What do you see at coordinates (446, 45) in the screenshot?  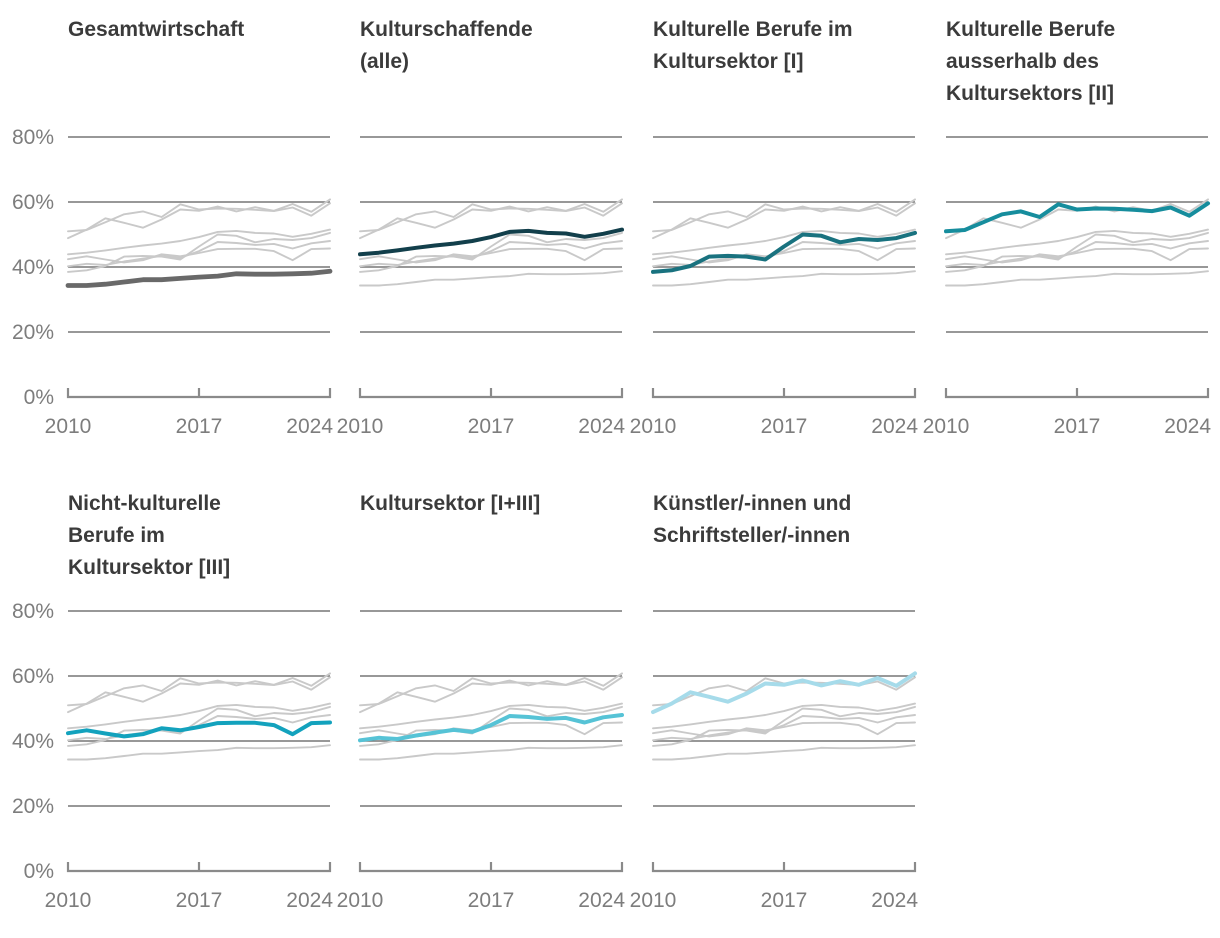 I see `panel-title: Kulturschaffende (alle)` at bounding box center [446, 45].